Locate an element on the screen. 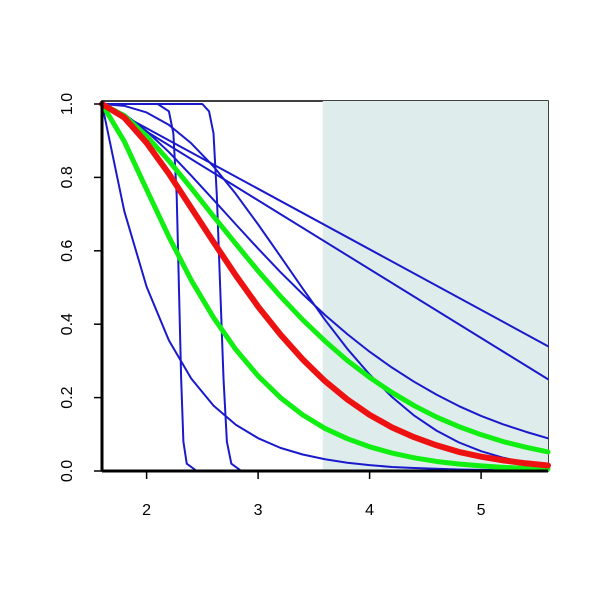 The height and width of the screenshot is (600, 600). y-tick-label: 0.2 is located at coordinates (67, 397).